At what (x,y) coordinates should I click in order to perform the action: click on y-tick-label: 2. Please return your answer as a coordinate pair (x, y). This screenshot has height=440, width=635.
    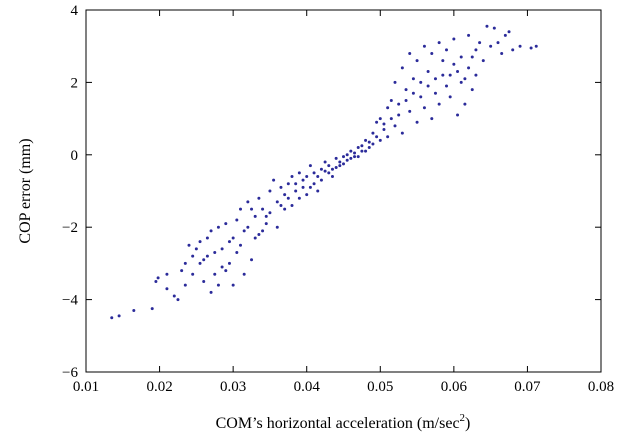
    Looking at the image, I should click on (75, 83).